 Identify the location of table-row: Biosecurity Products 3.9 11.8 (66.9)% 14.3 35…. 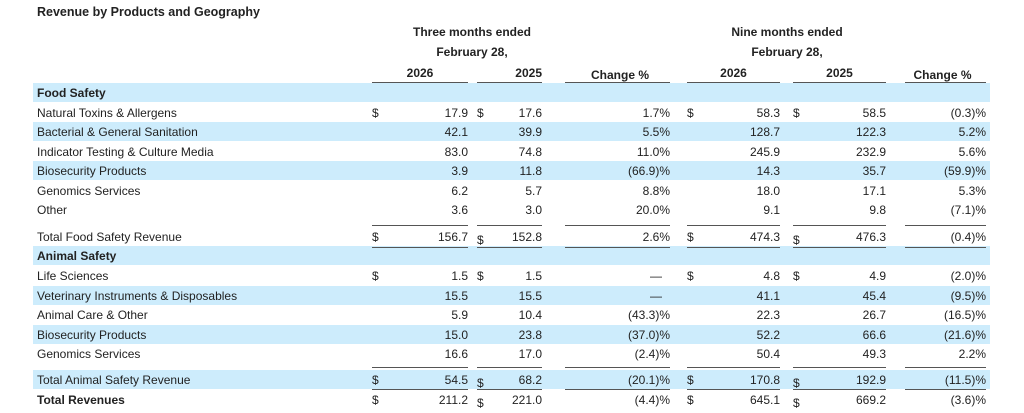
(511, 170).